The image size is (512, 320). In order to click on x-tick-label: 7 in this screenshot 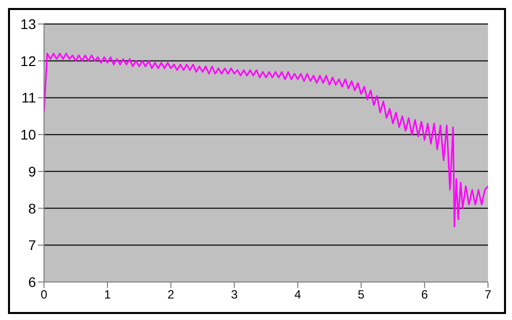, I will do `click(488, 295)`.